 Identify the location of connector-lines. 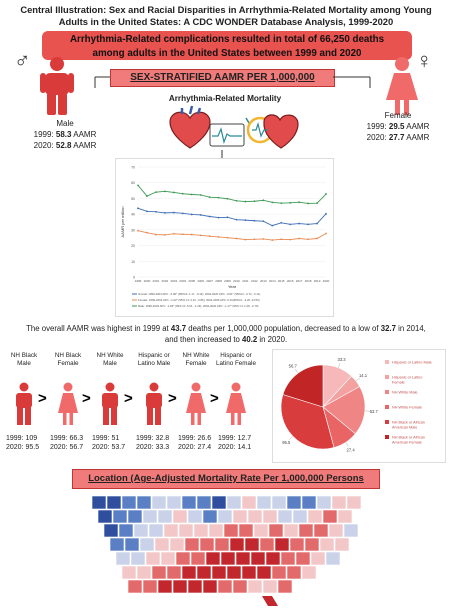
(232, 117).